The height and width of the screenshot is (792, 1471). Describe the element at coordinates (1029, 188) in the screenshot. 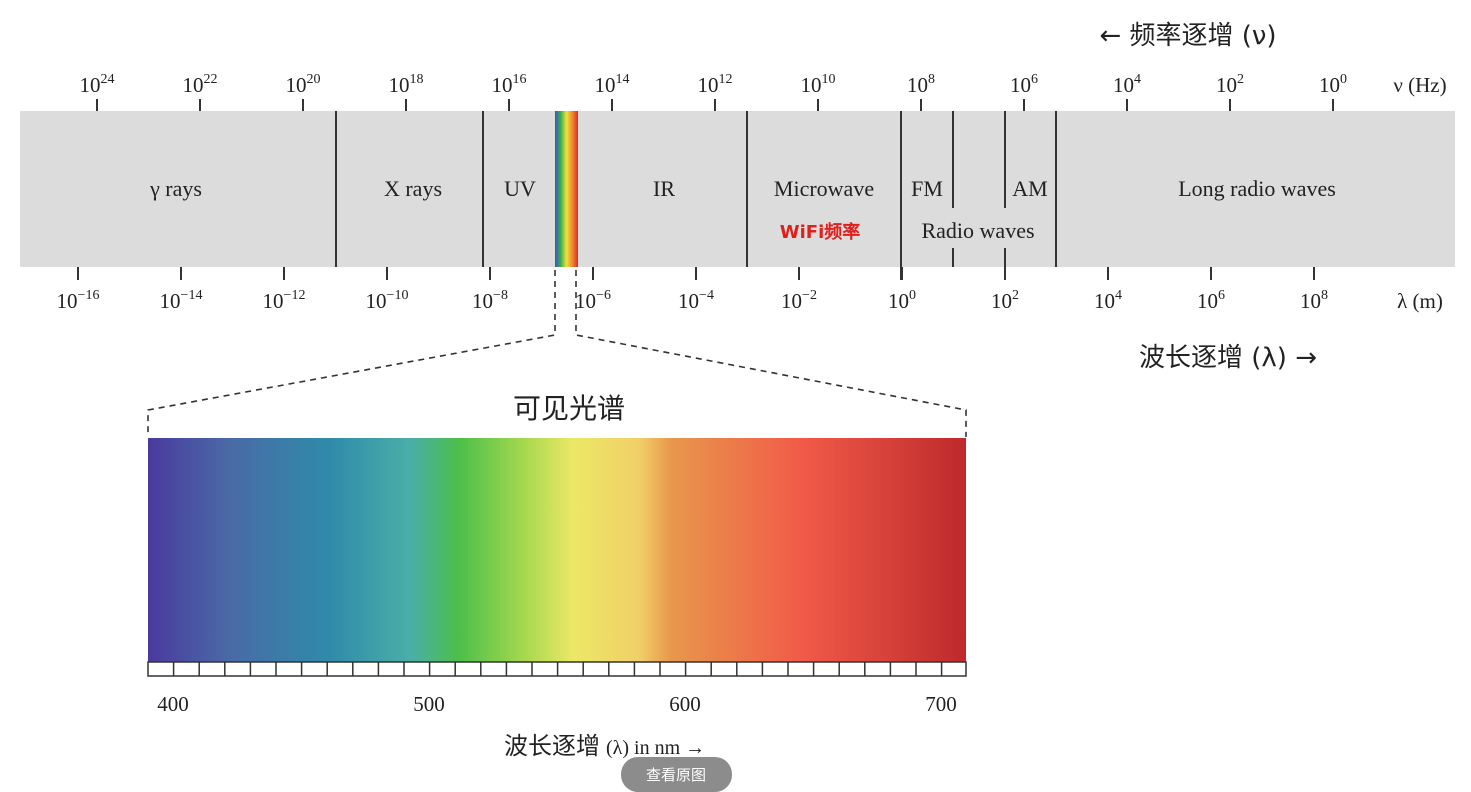

I see `band-label: AM` at that location.